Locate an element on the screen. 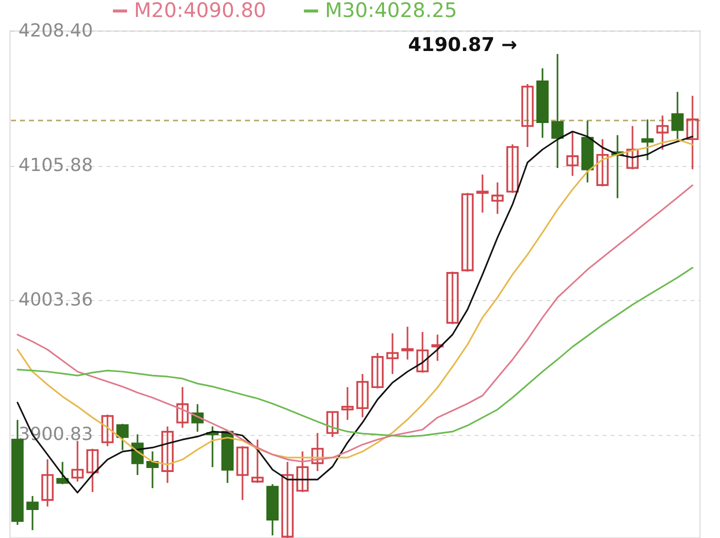  y-tick-label: 4105.88 is located at coordinates (55, 165).